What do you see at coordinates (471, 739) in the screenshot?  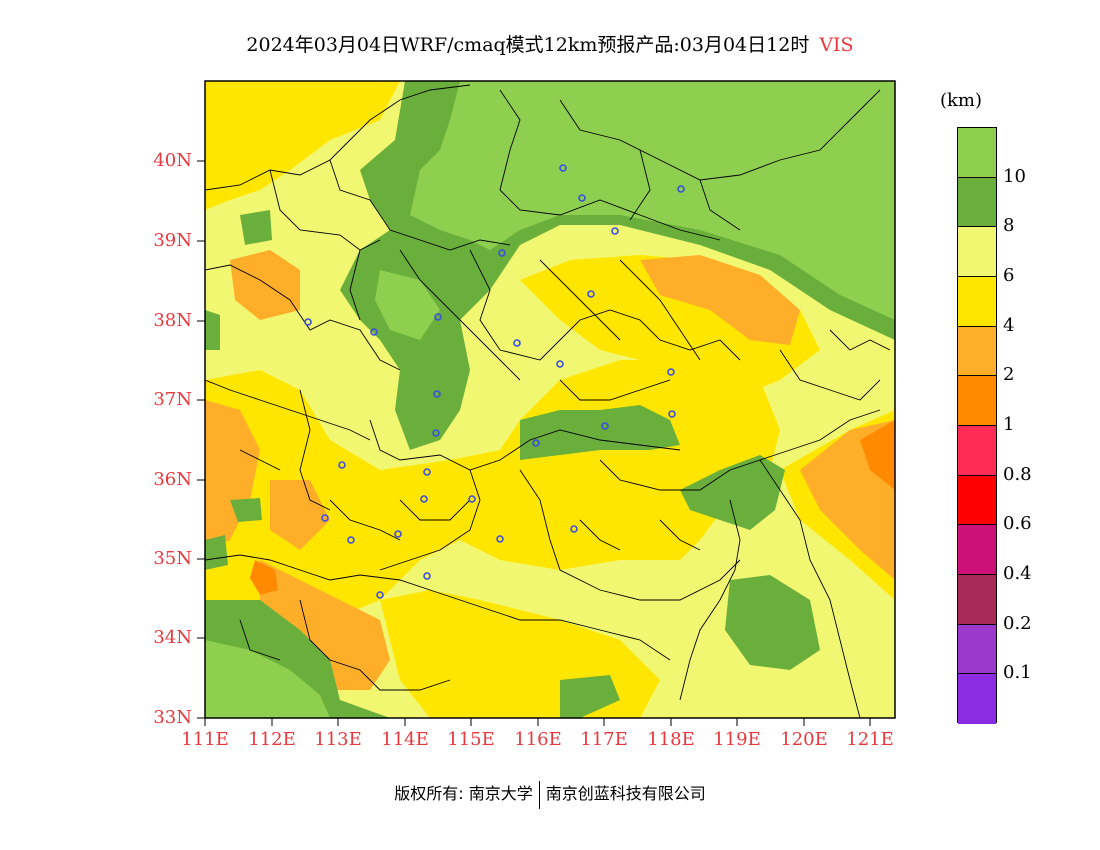 I see `lon-label-115e: 115E` at bounding box center [471, 739].